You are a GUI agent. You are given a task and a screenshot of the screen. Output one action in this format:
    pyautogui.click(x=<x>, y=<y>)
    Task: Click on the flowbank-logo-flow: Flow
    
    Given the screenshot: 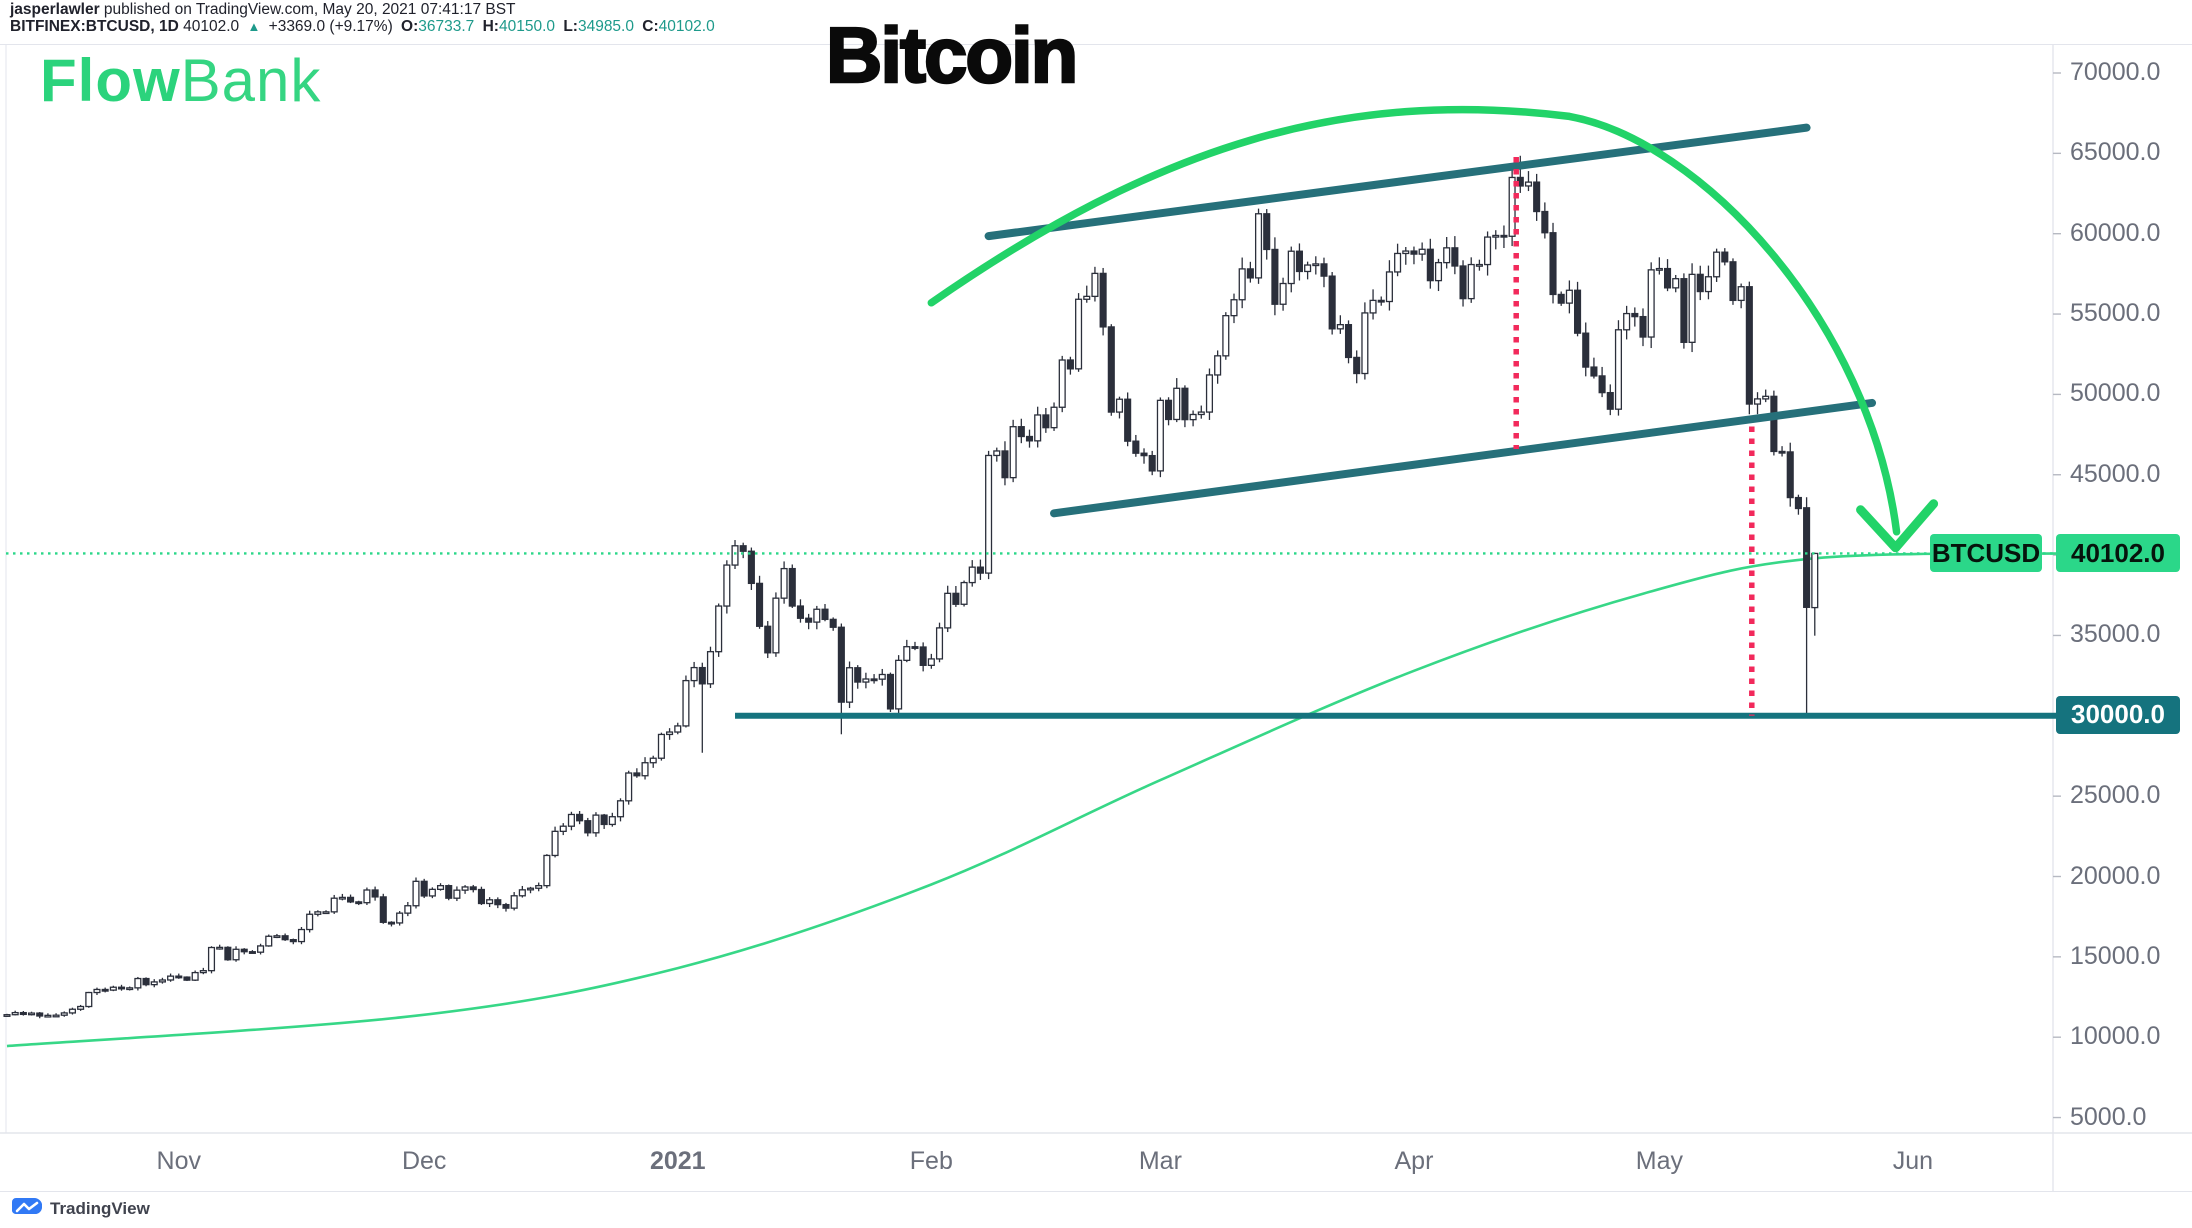 What is the action you would take?
    pyautogui.click(x=110, y=80)
    